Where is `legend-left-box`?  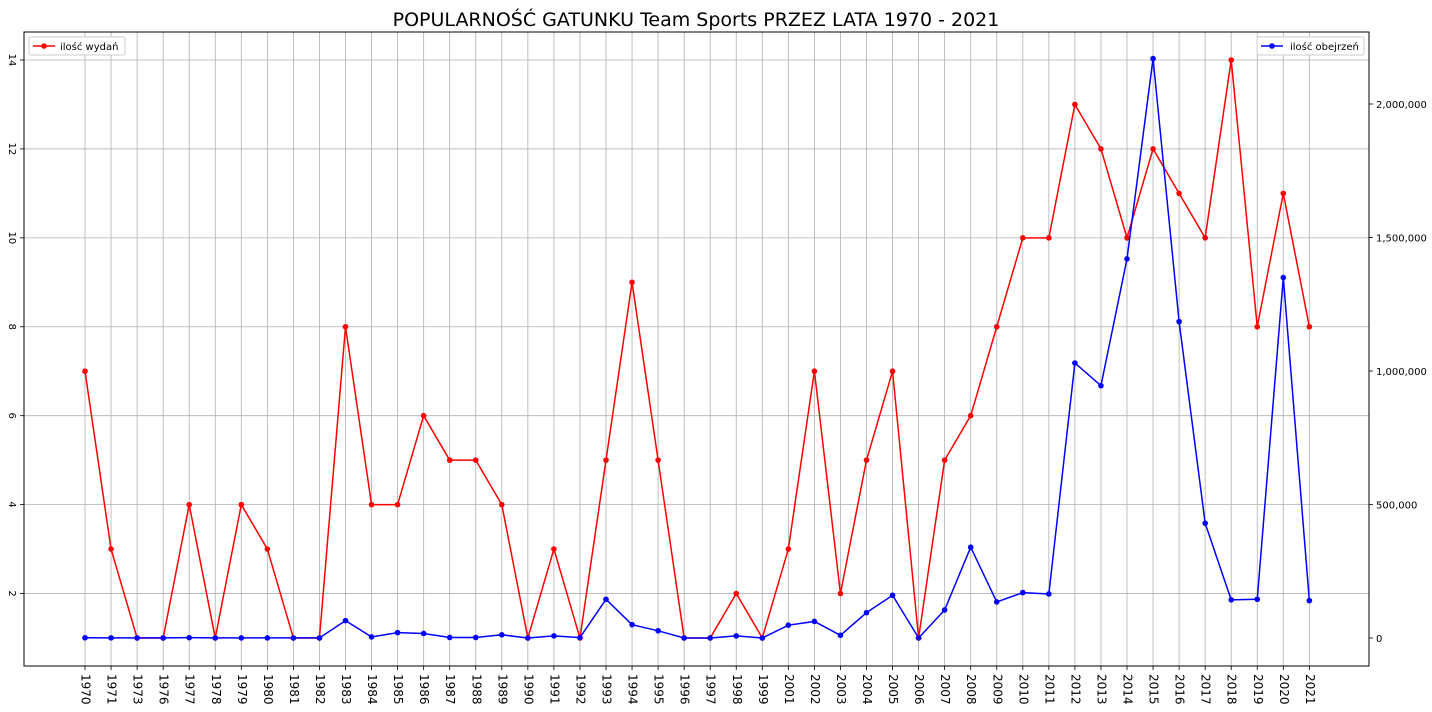 legend-left-box is located at coordinates (77, 46).